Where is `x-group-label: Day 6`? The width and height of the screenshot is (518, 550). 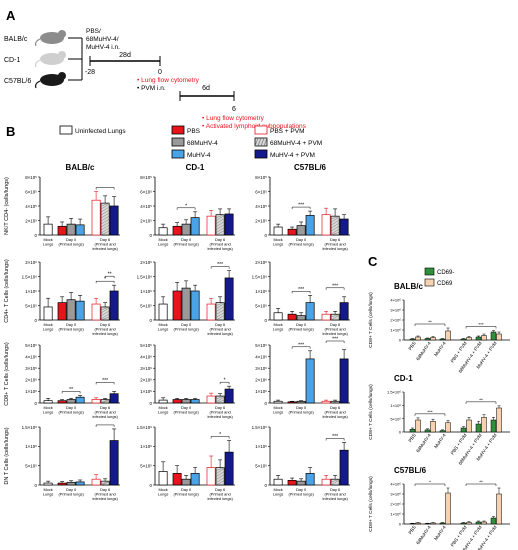 x-group-label: Day 6 is located at coordinates (220, 324).